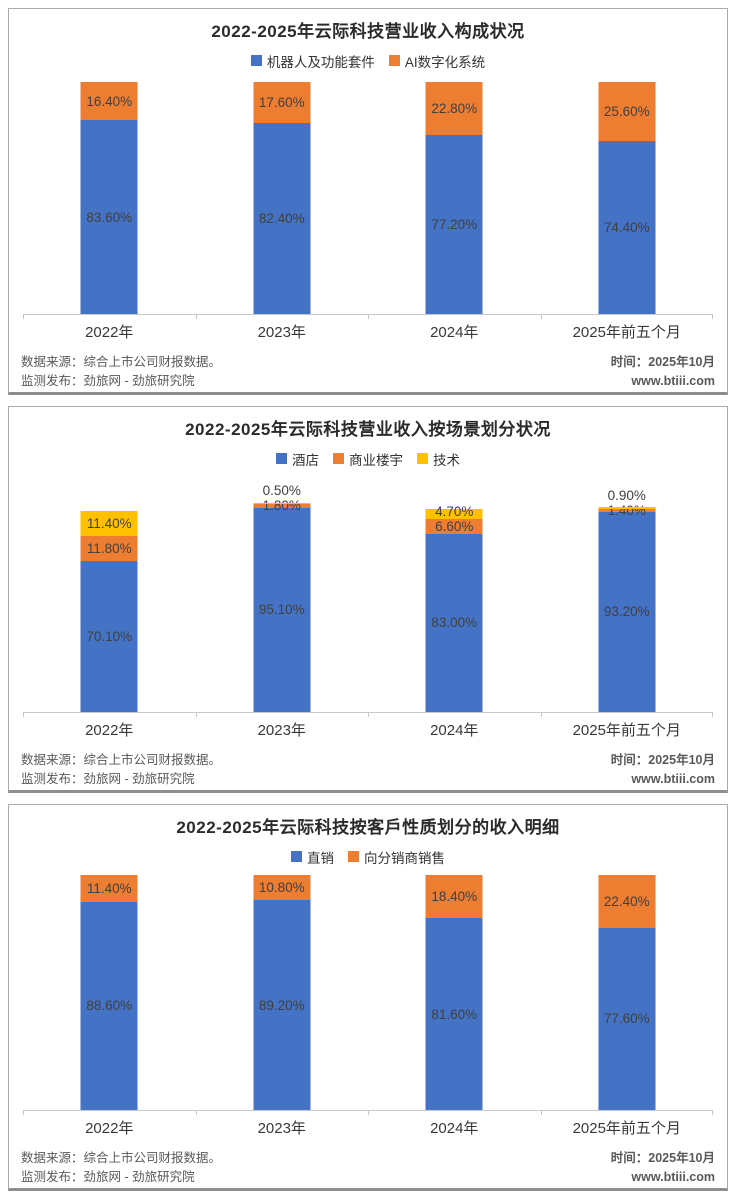  What do you see at coordinates (662, 362) in the screenshot?
I see `report-time: 时间：2025年10月` at bounding box center [662, 362].